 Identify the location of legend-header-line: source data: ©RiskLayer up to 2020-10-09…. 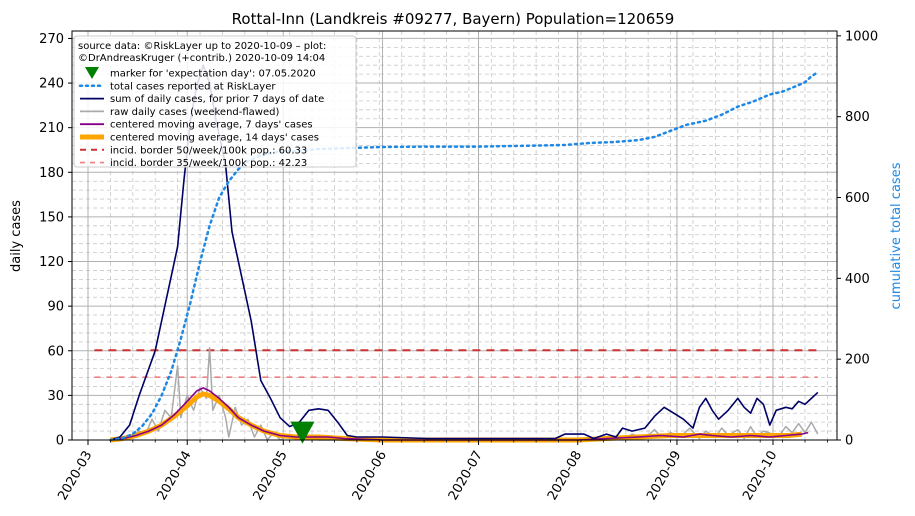
(202, 46).